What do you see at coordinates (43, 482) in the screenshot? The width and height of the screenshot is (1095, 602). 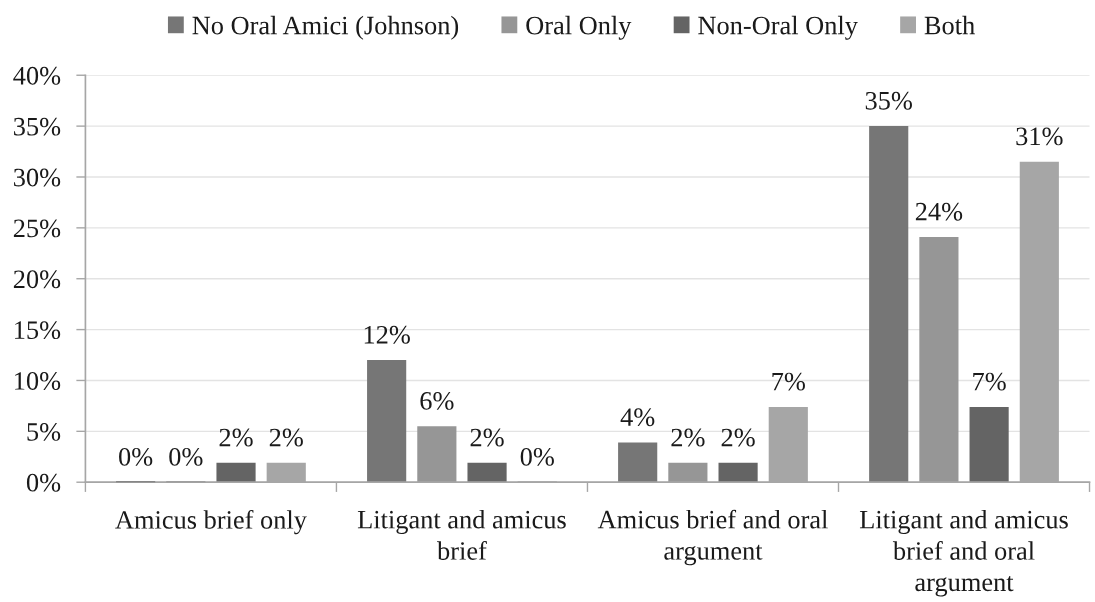 I see `y-tick-label: 0%` at bounding box center [43, 482].